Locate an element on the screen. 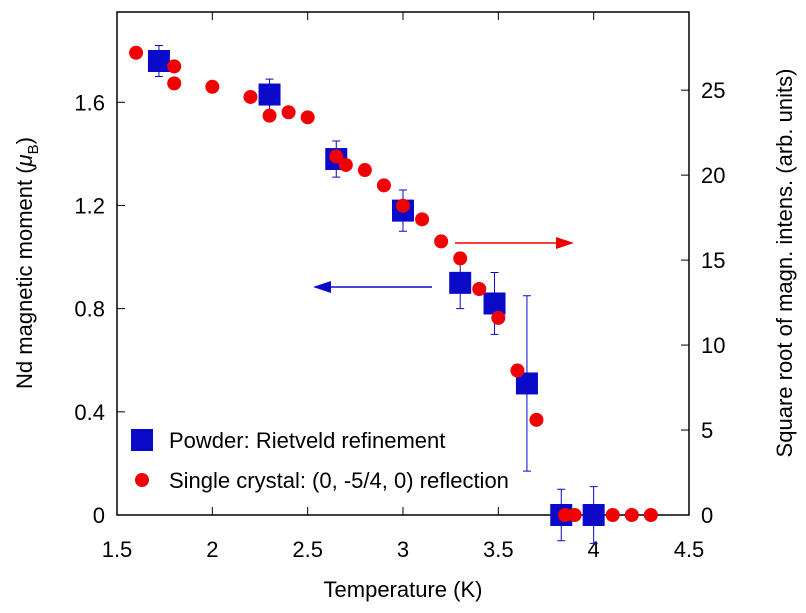 The image size is (806, 613). y-tick-label: 0.4 is located at coordinates (89, 412).